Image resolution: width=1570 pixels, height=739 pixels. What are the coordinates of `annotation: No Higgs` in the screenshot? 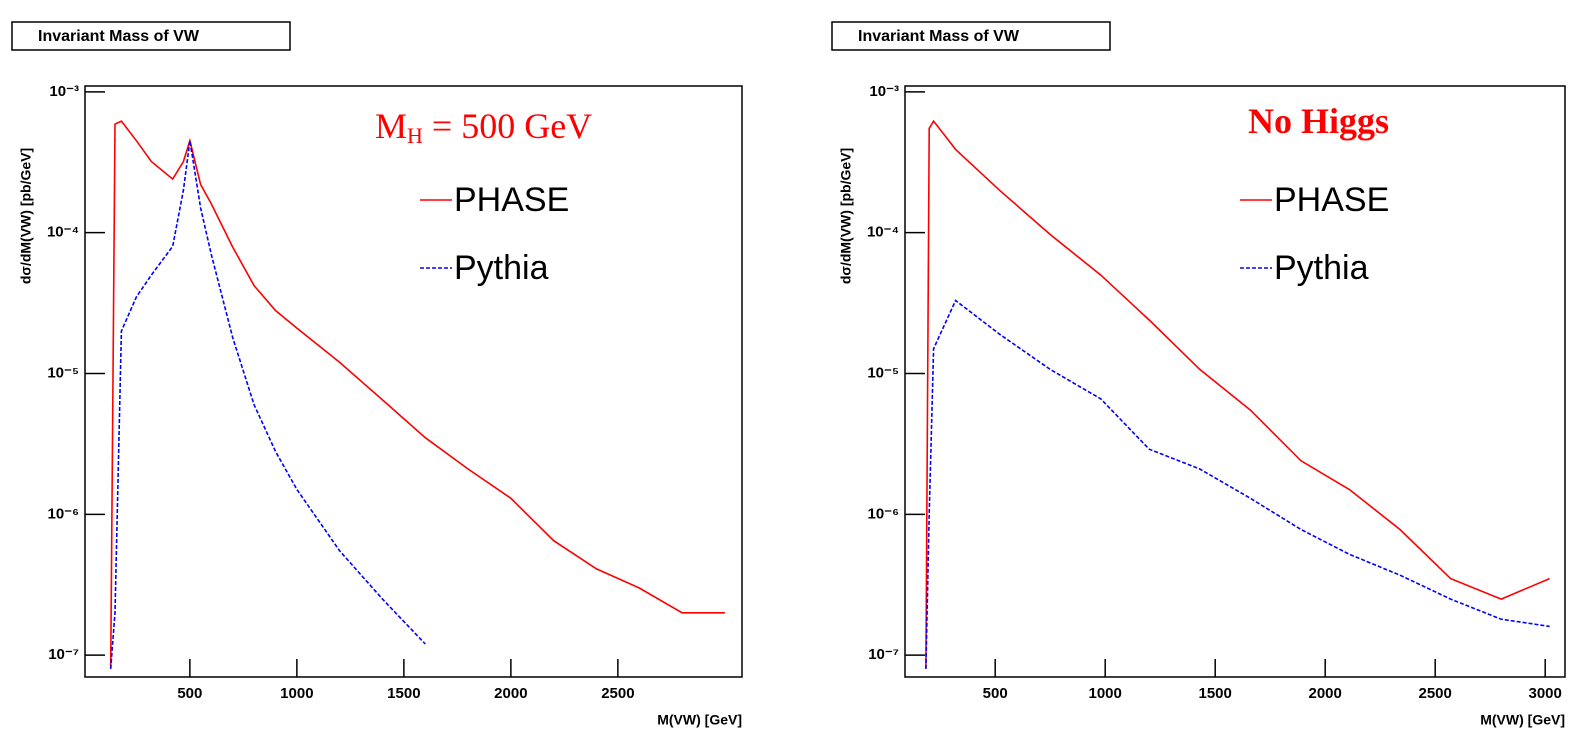 It's located at (1318, 121).